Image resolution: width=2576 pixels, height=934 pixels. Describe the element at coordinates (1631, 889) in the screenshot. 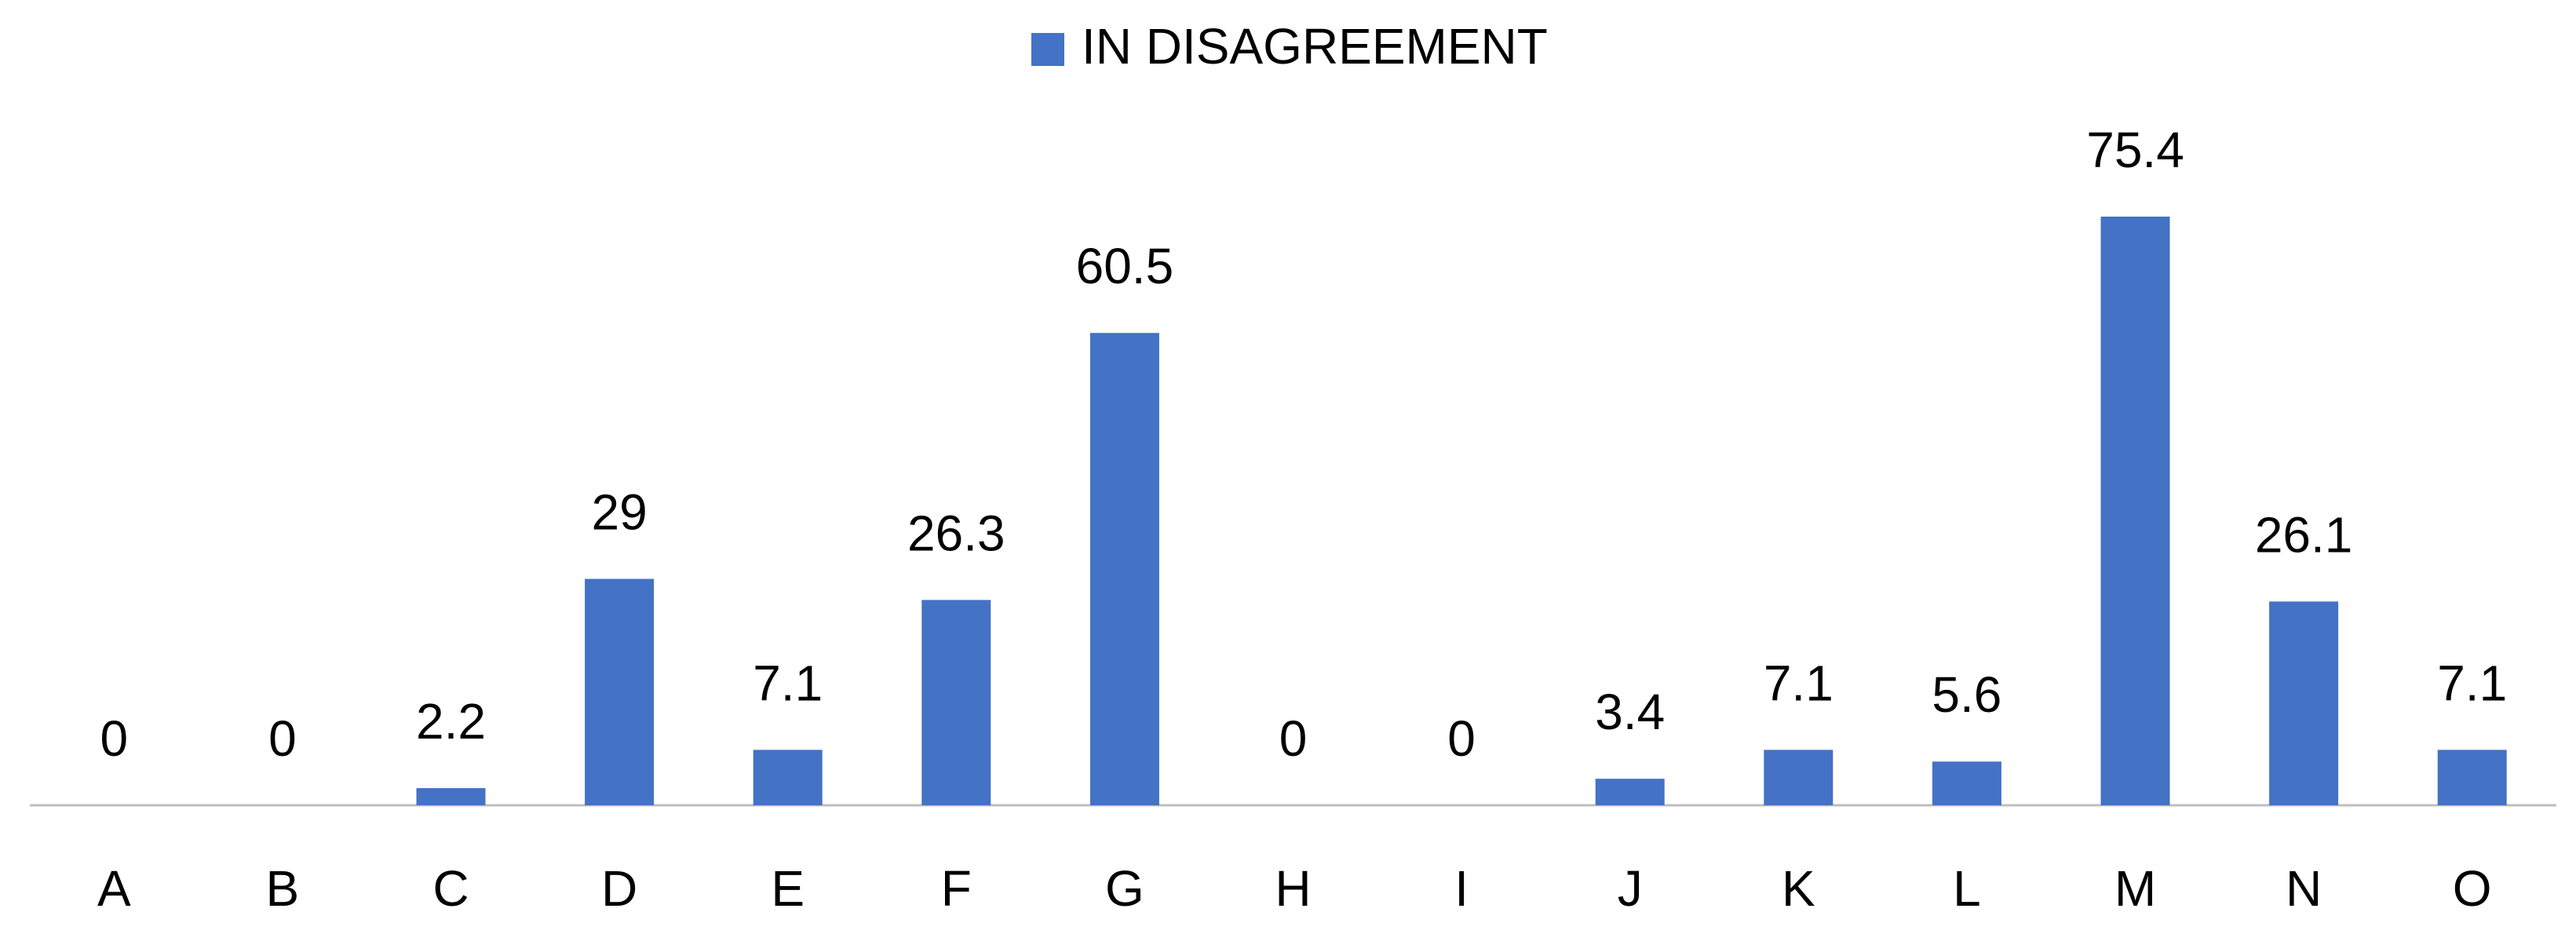

I see `x-tick-label: J` at that location.